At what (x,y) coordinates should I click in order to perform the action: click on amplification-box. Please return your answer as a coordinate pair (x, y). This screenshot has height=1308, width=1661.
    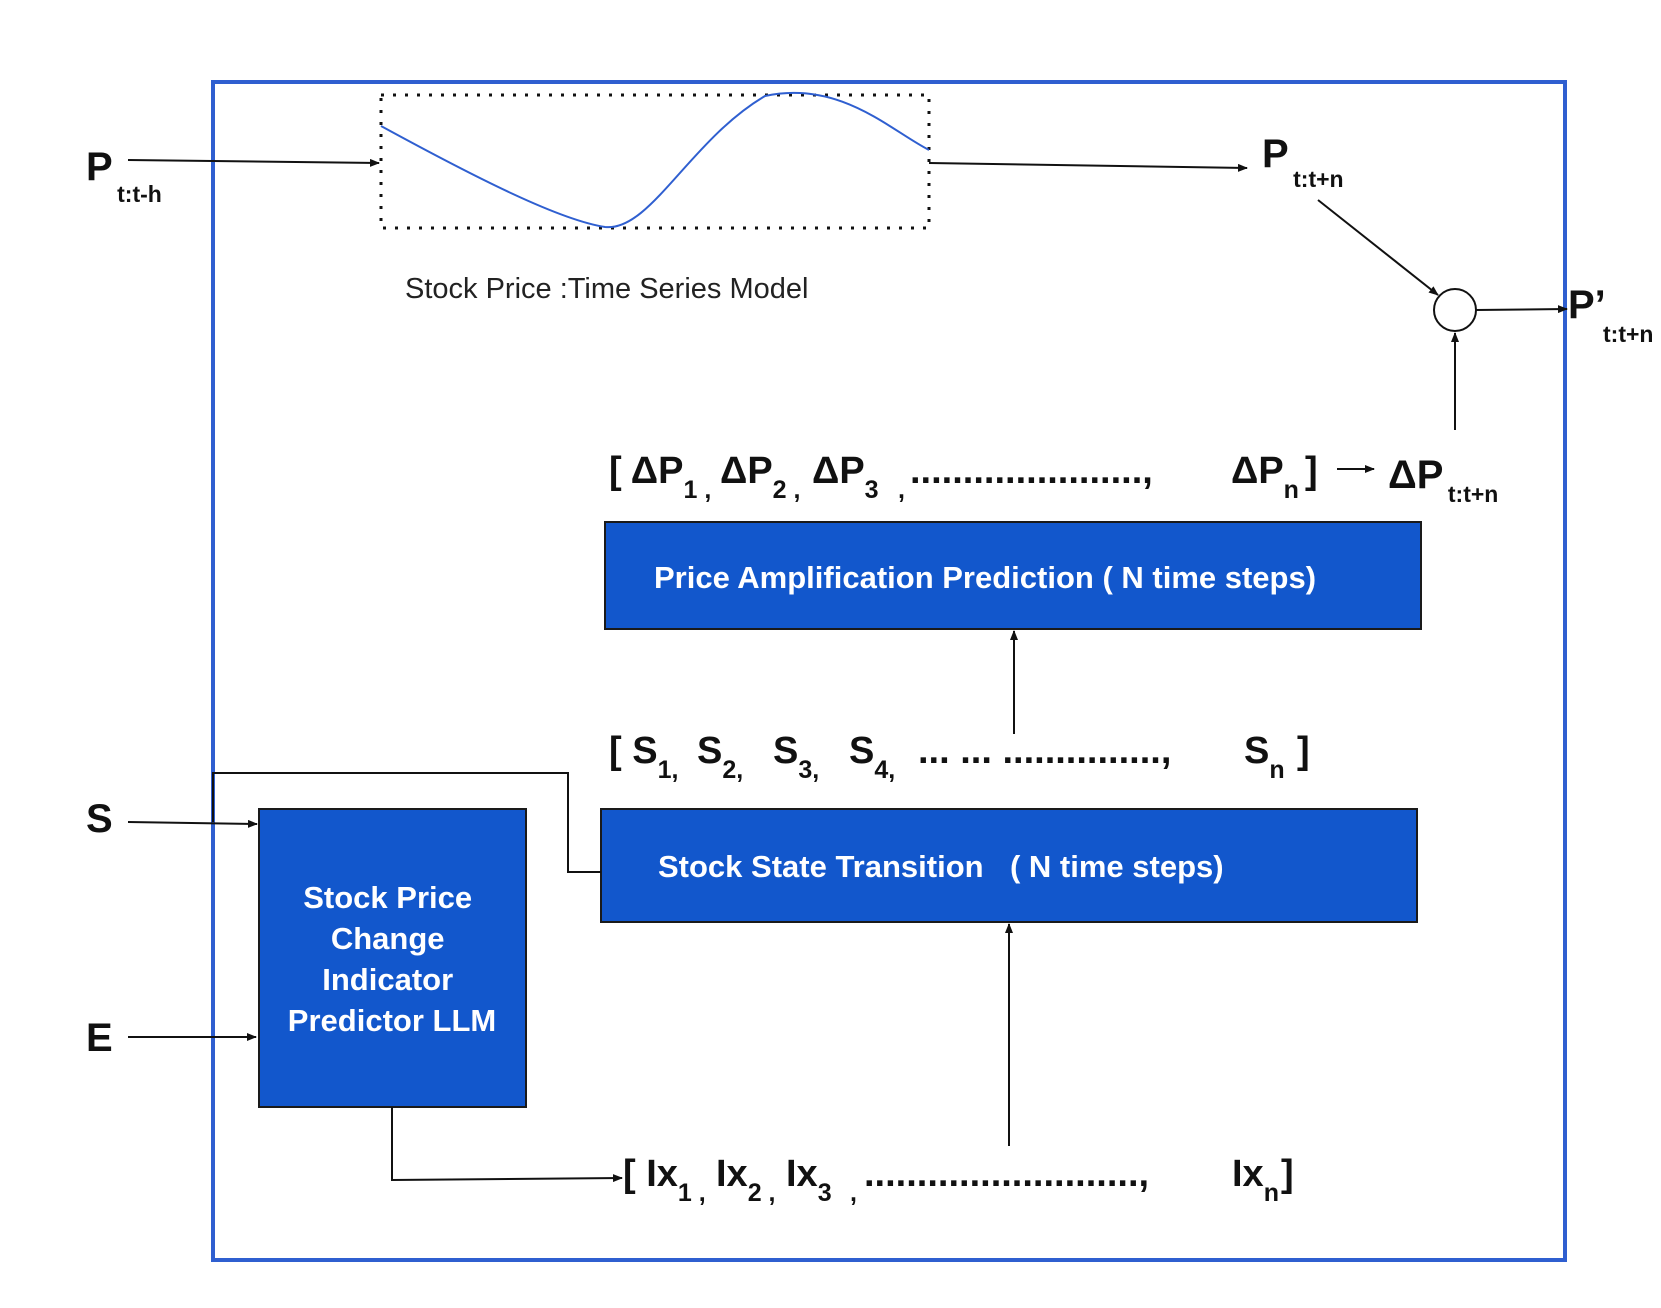
    Looking at the image, I should click on (1013, 575).